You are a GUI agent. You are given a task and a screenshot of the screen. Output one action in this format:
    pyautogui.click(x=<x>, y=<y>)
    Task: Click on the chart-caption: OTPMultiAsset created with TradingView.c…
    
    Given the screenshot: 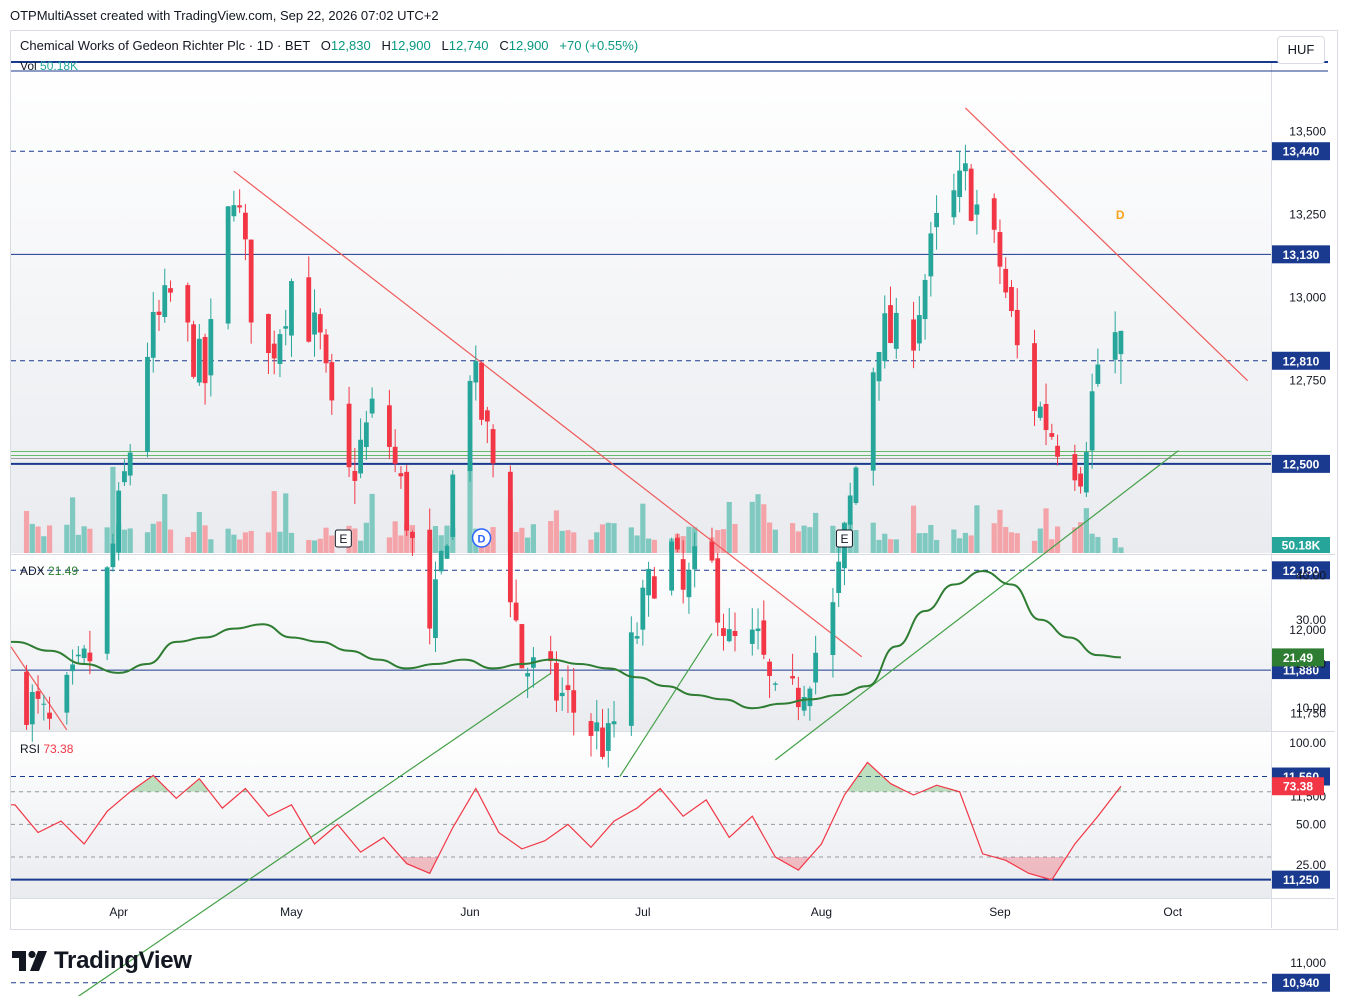 What is the action you would take?
    pyautogui.click(x=224, y=15)
    